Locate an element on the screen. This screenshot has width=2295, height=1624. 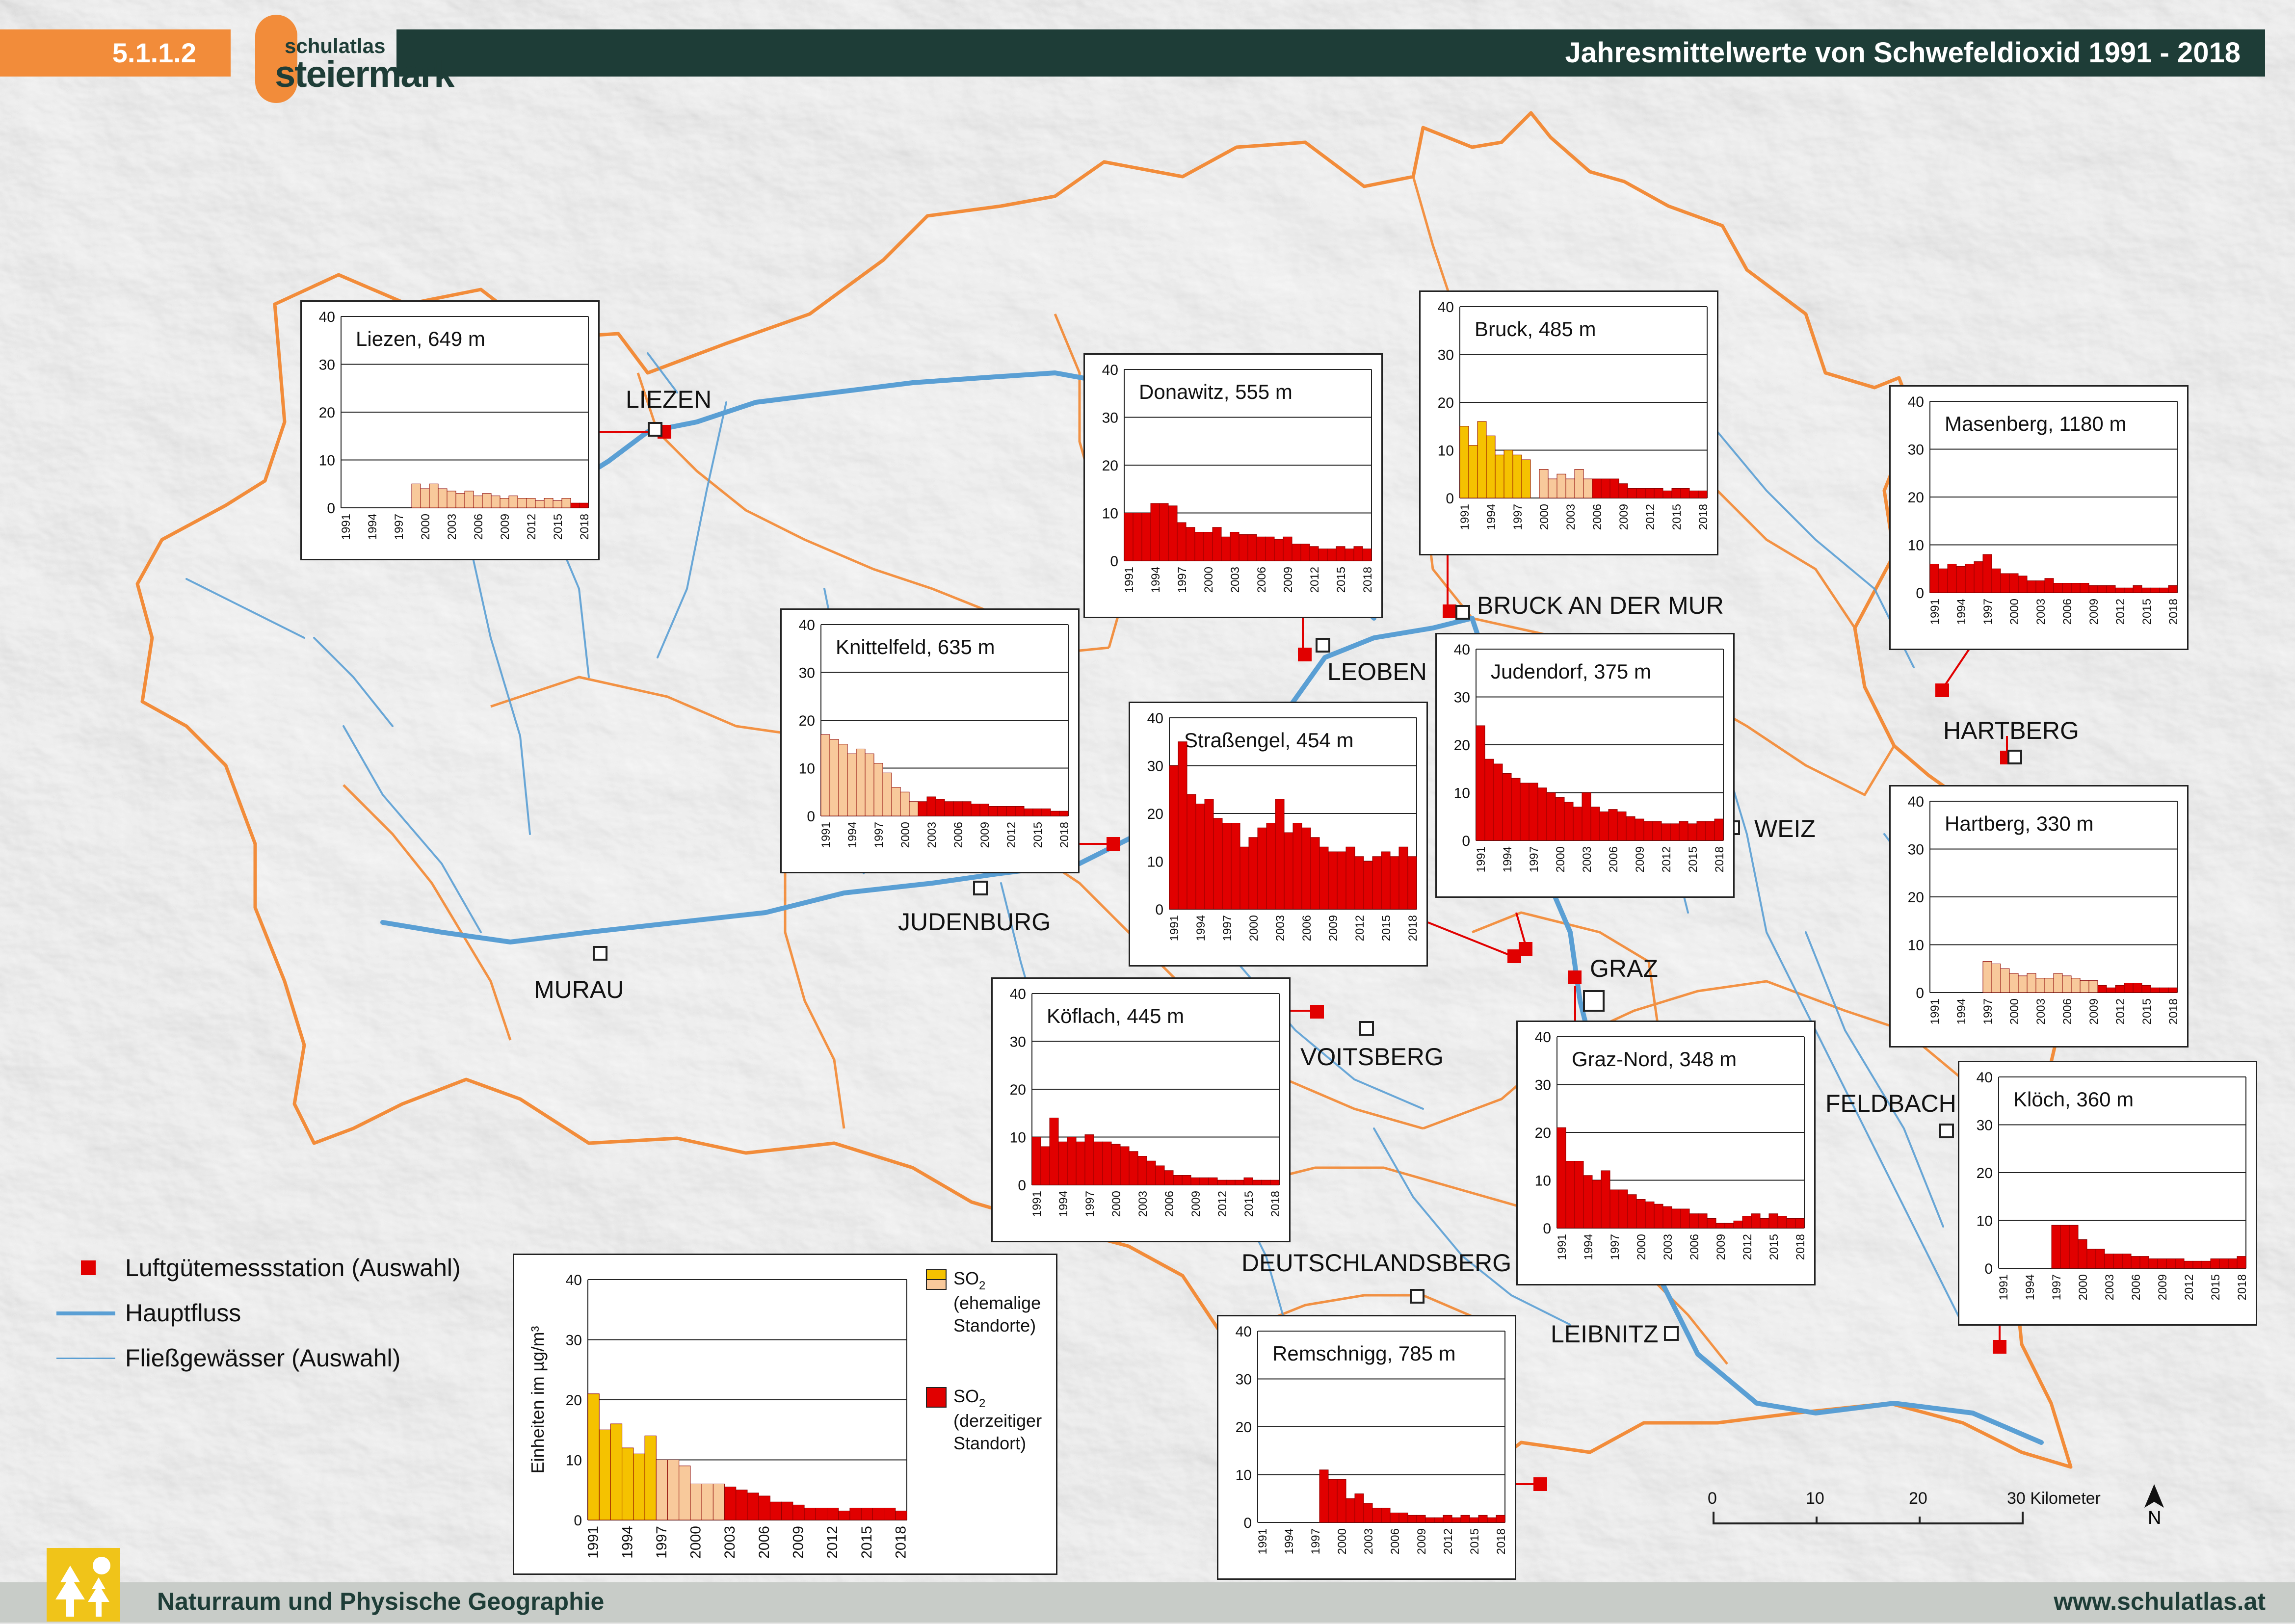
bar-1992 is located at coordinates (834, 777).